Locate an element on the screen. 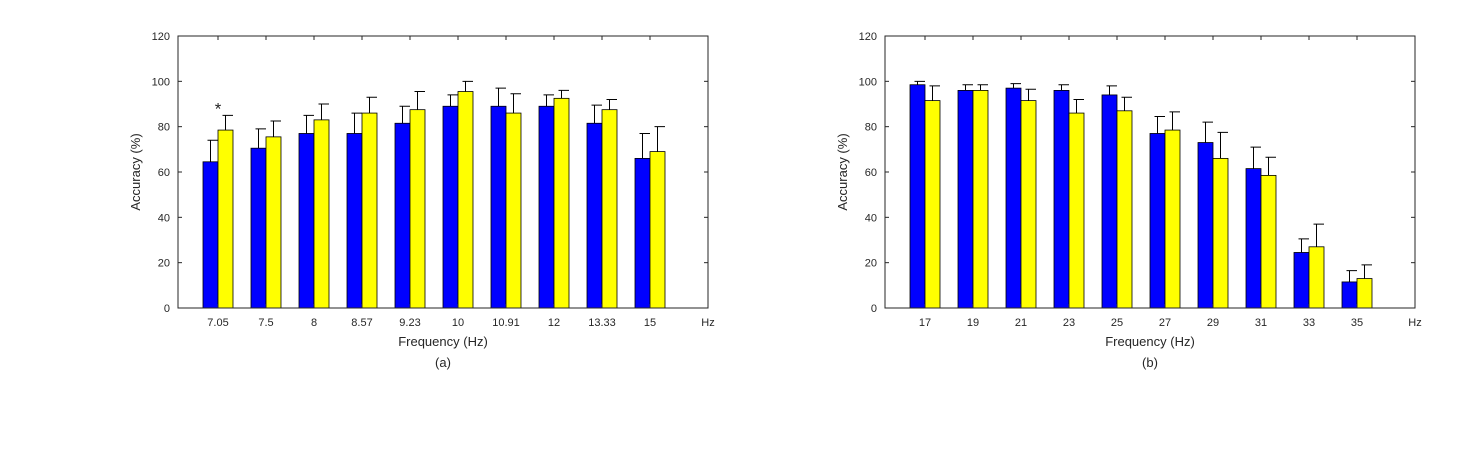 Image resolution: width=1474 pixels, height=453 pixels. error-bar-series-1-9.23 is located at coordinates (404, 114).